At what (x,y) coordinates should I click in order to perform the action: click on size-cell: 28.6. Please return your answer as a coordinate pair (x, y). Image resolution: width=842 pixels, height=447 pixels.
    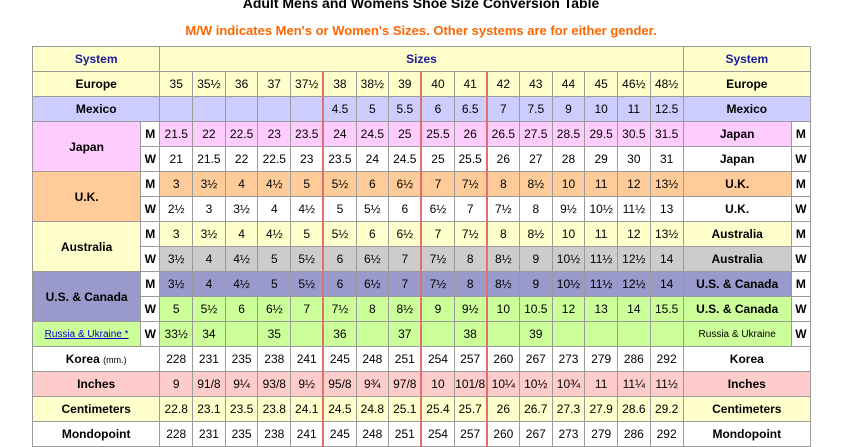
    Looking at the image, I should click on (634, 409).